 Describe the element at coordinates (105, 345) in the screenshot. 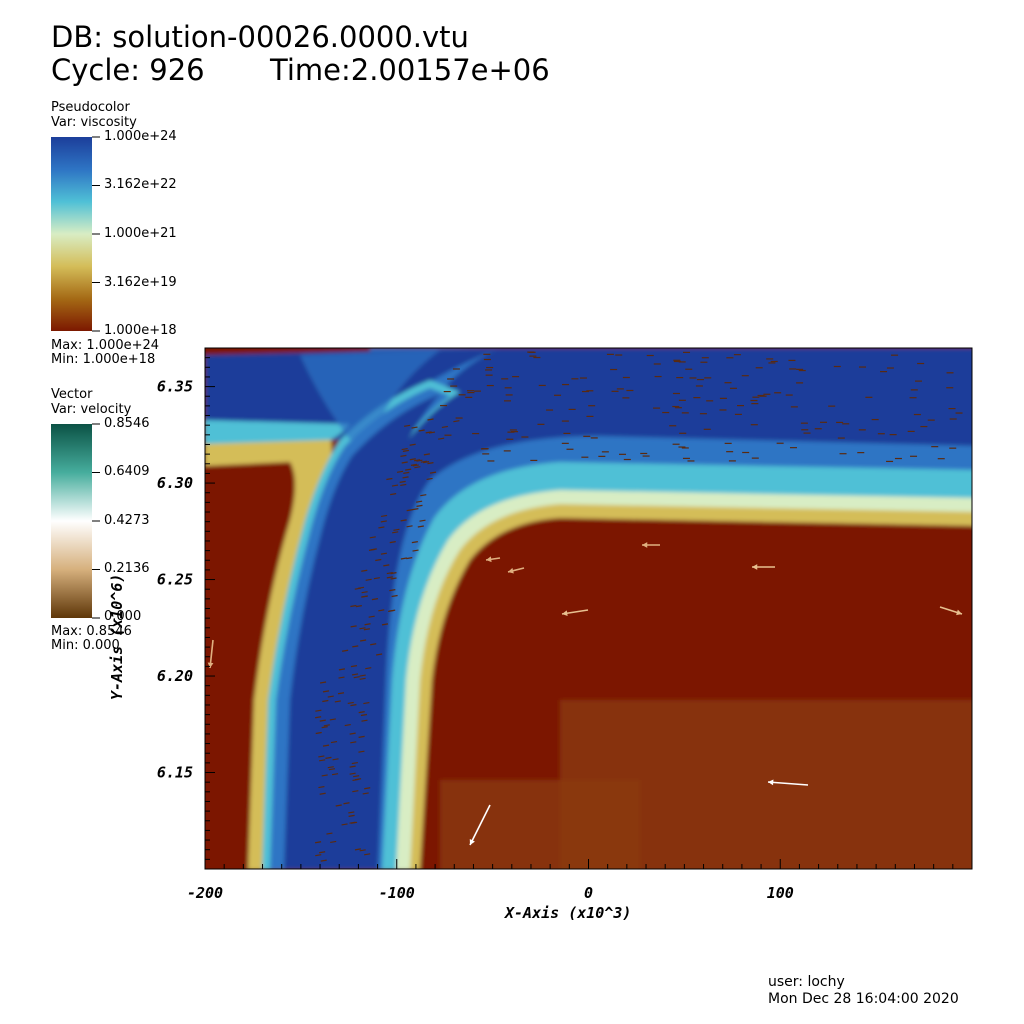

I see `pseudocolor-max: Max: 1.000e+24` at that location.